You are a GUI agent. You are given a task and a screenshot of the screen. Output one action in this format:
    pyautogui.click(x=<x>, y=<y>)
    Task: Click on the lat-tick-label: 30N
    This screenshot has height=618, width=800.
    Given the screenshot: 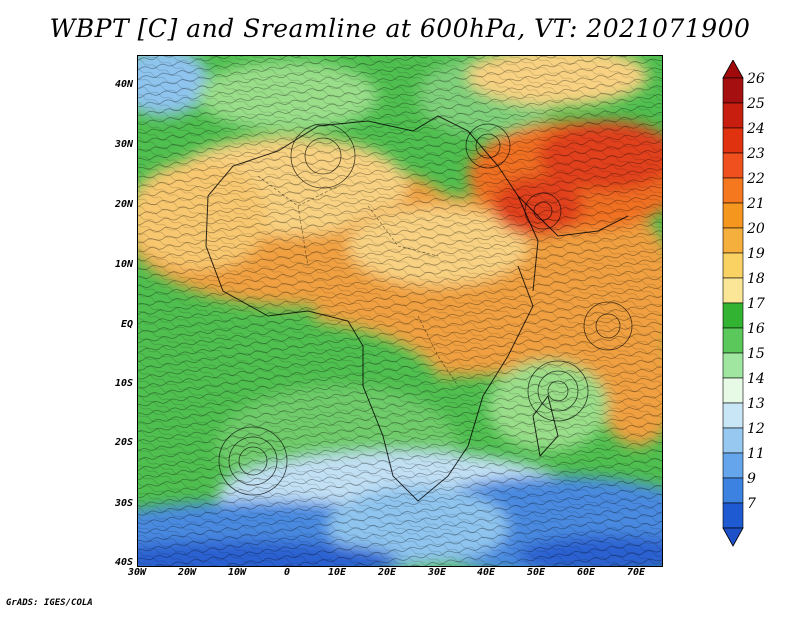 What is the action you would take?
    pyautogui.click(x=123, y=144)
    